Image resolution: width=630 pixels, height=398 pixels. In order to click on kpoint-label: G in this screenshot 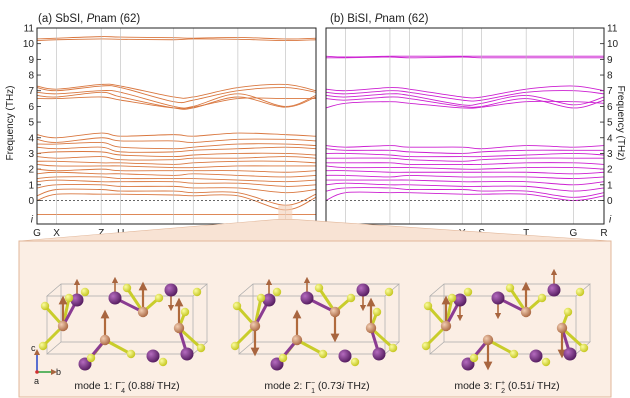, I will do `click(574, 233)`.